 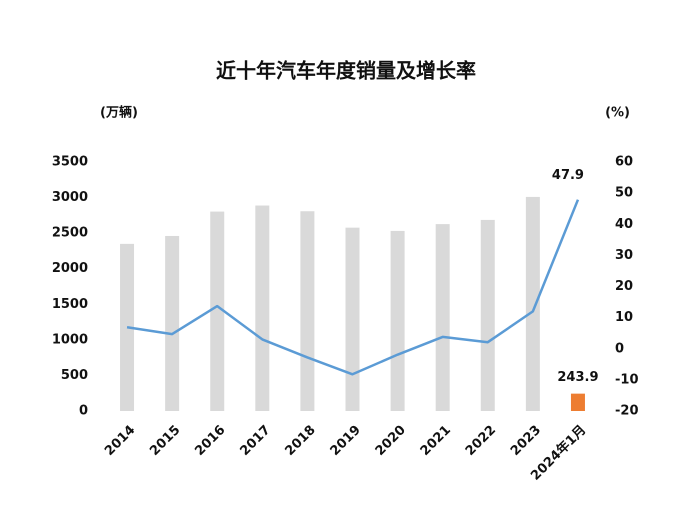 What do you see at coordinates (83, 411) in the screenshot?
I see `y-tick-label: 0` at bounding box center [83, 411].